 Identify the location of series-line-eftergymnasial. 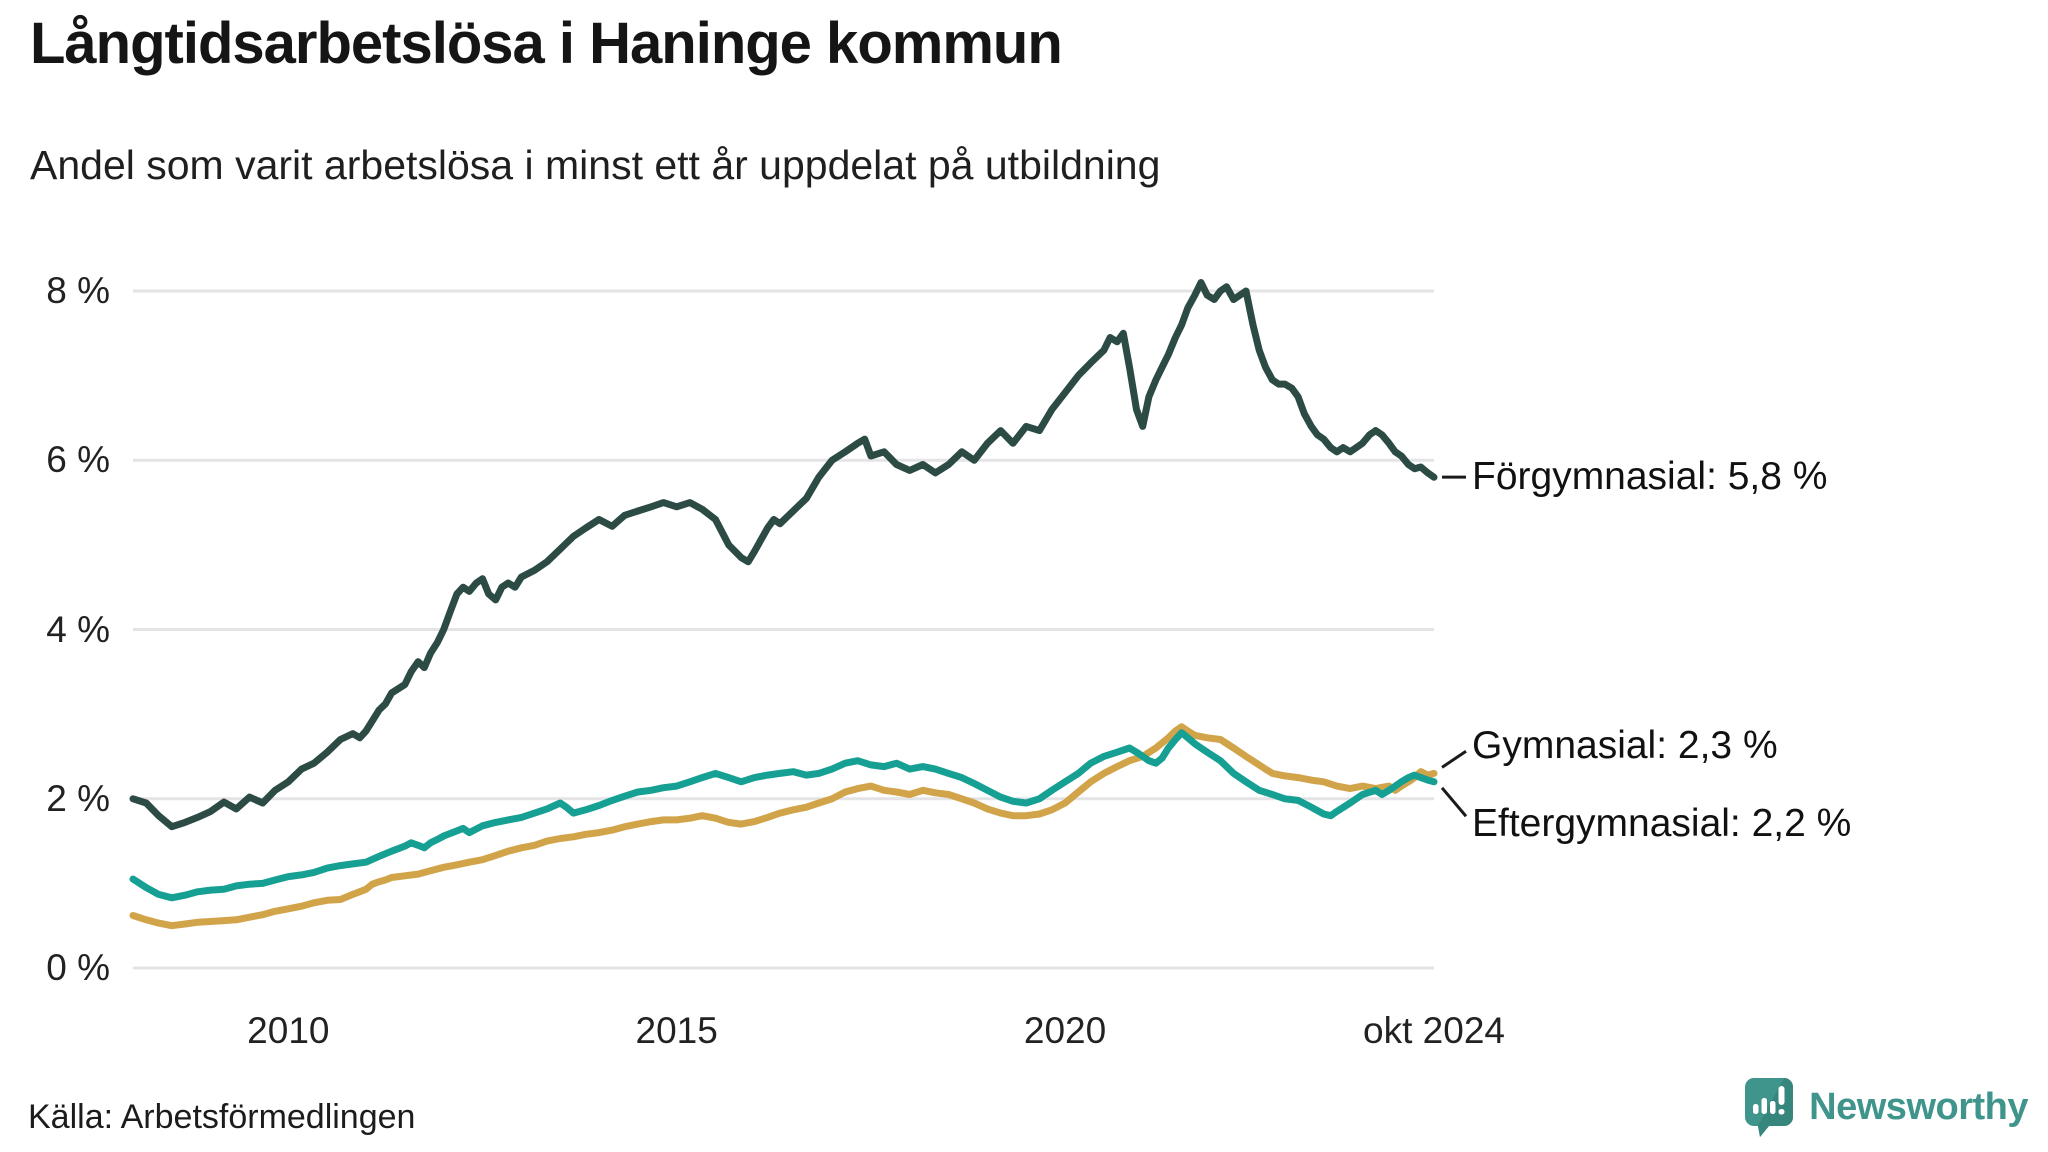
(783, 815).